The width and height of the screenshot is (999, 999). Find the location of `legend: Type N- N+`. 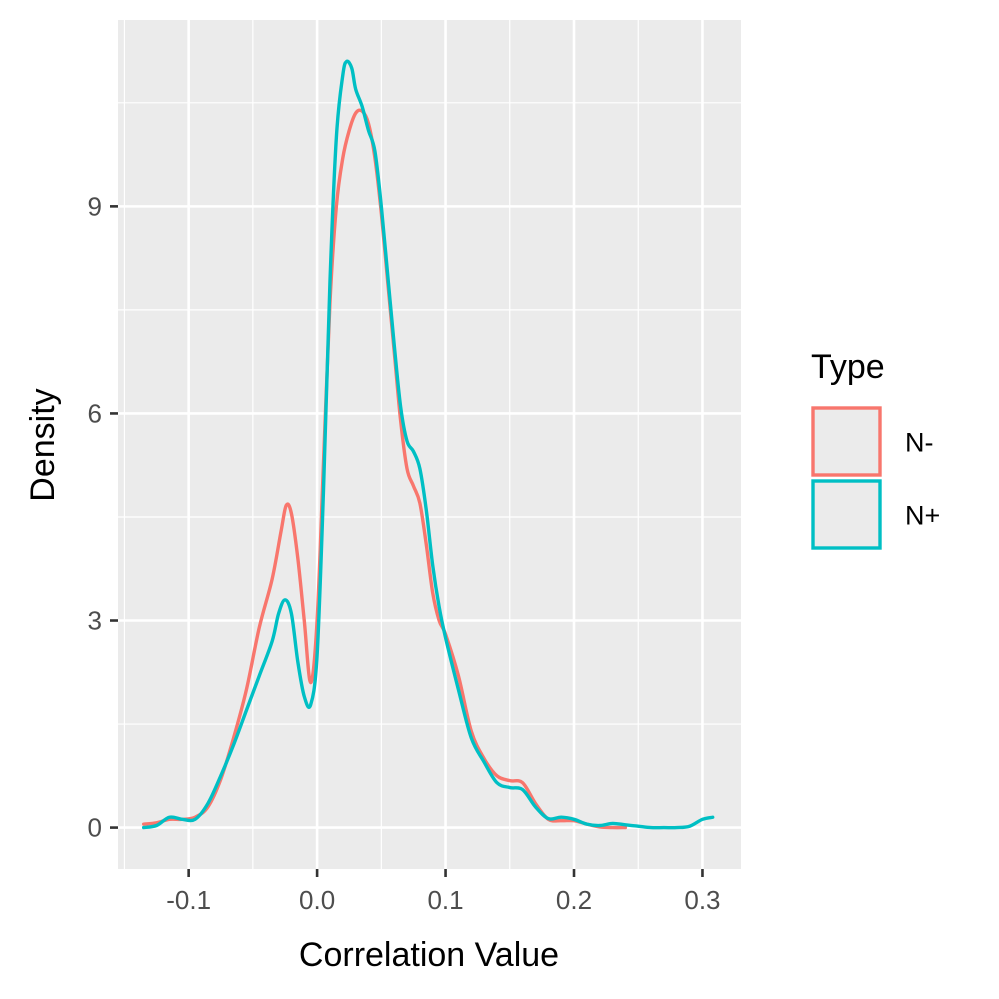

legend: Type N- N+ is located at coordinates (875, 449).